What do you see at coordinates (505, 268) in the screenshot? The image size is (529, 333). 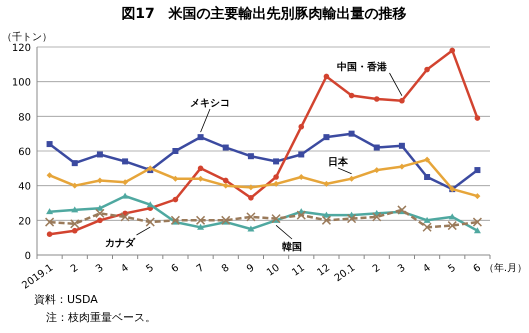 I see `x-axis-title: （年.月）` at bounding box center [505, 268].